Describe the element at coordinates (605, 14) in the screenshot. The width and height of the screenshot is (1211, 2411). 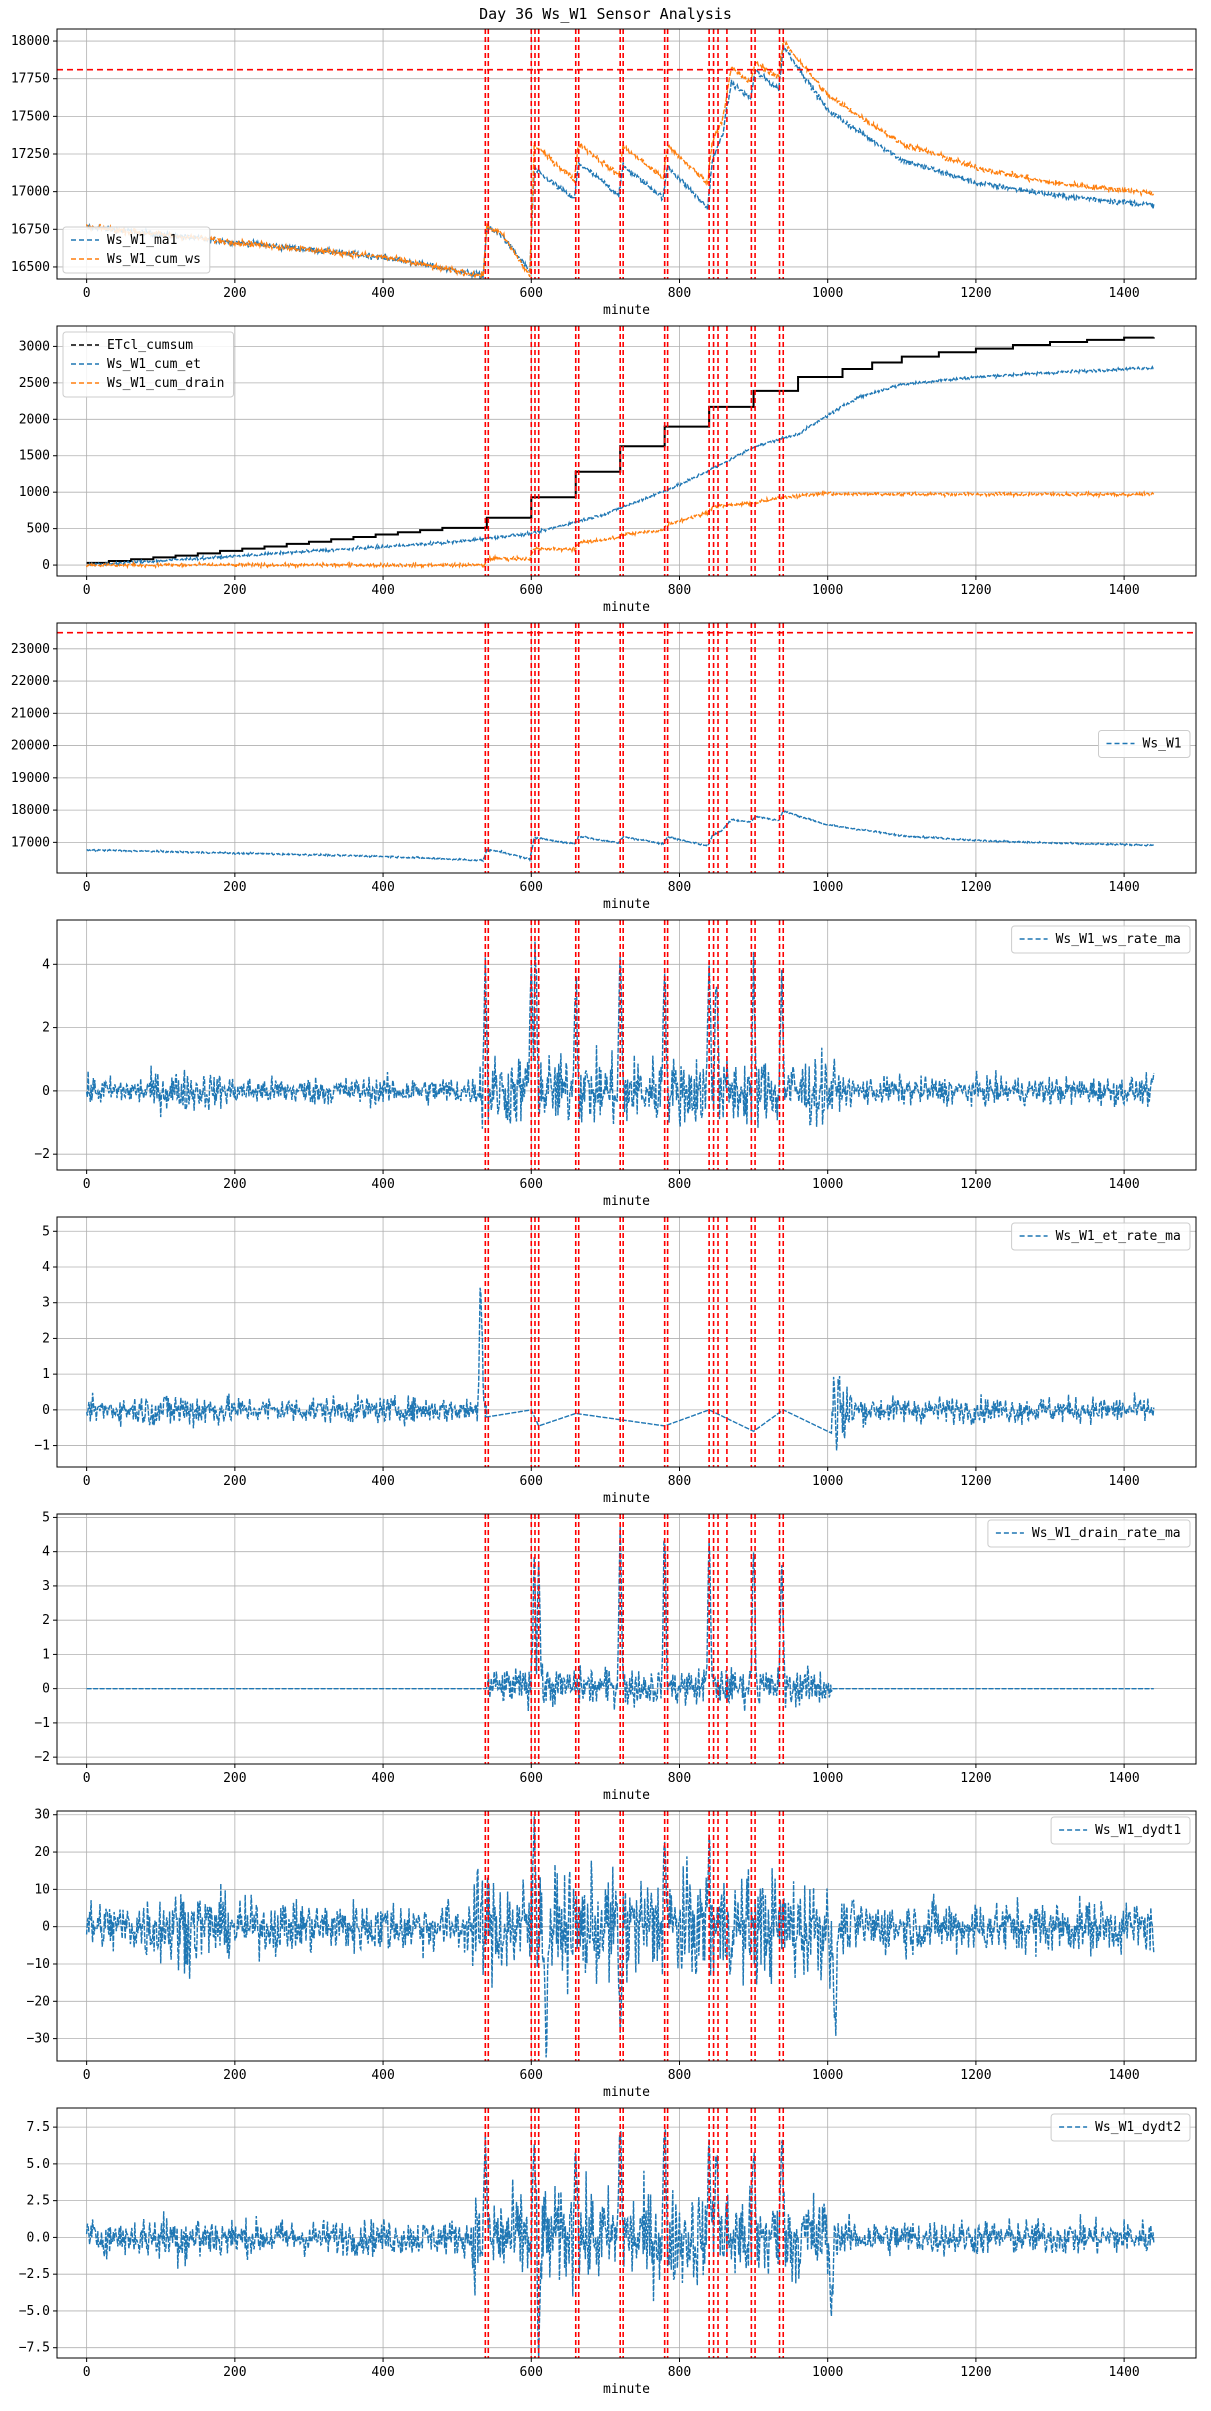
I see `figure-title: Day 36 Ws_W1 Sensor Analysis` at that location.